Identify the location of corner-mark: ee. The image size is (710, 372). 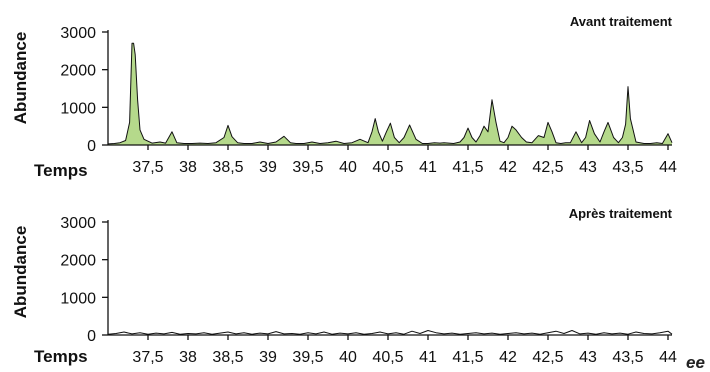
(695, 362).